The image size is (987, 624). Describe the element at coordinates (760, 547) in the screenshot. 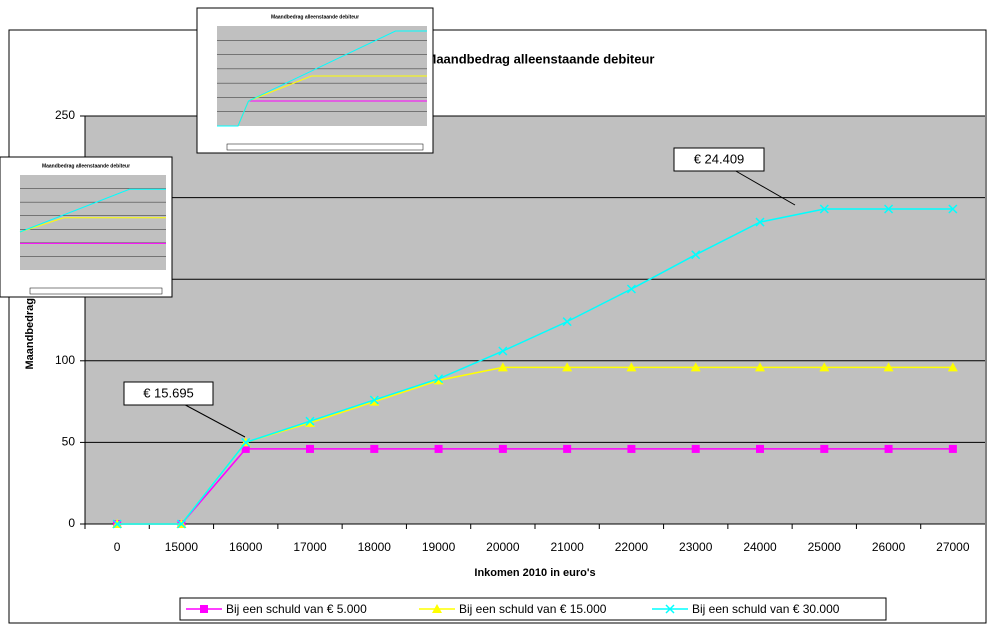

I see `x-tick-label: 24000` at that location.